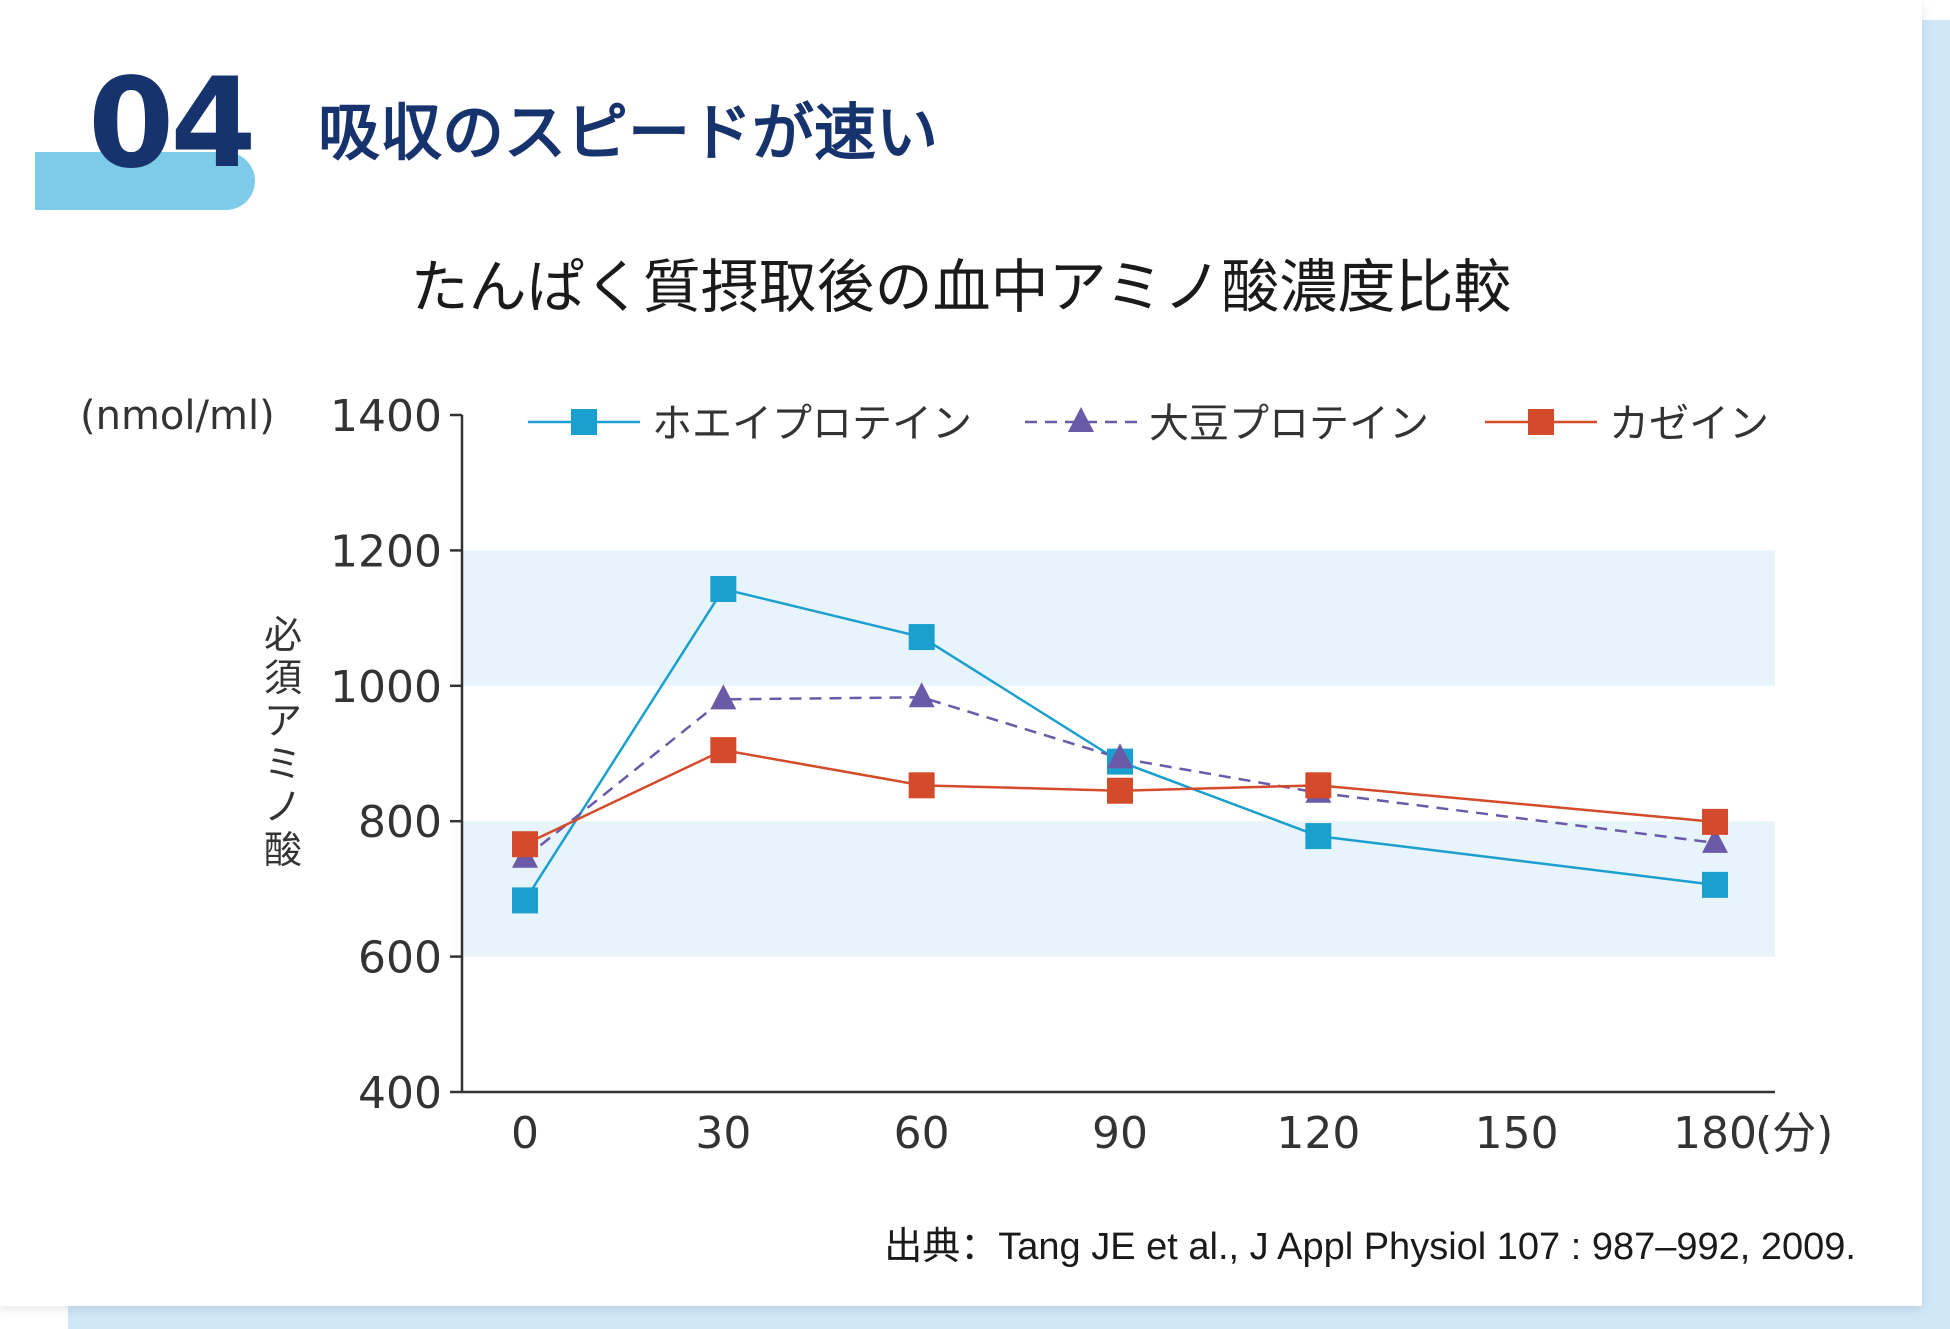 This screenshot has width=1950, height=1329. I want to click on y-axis-title-char: ミ, so click(283, 764).